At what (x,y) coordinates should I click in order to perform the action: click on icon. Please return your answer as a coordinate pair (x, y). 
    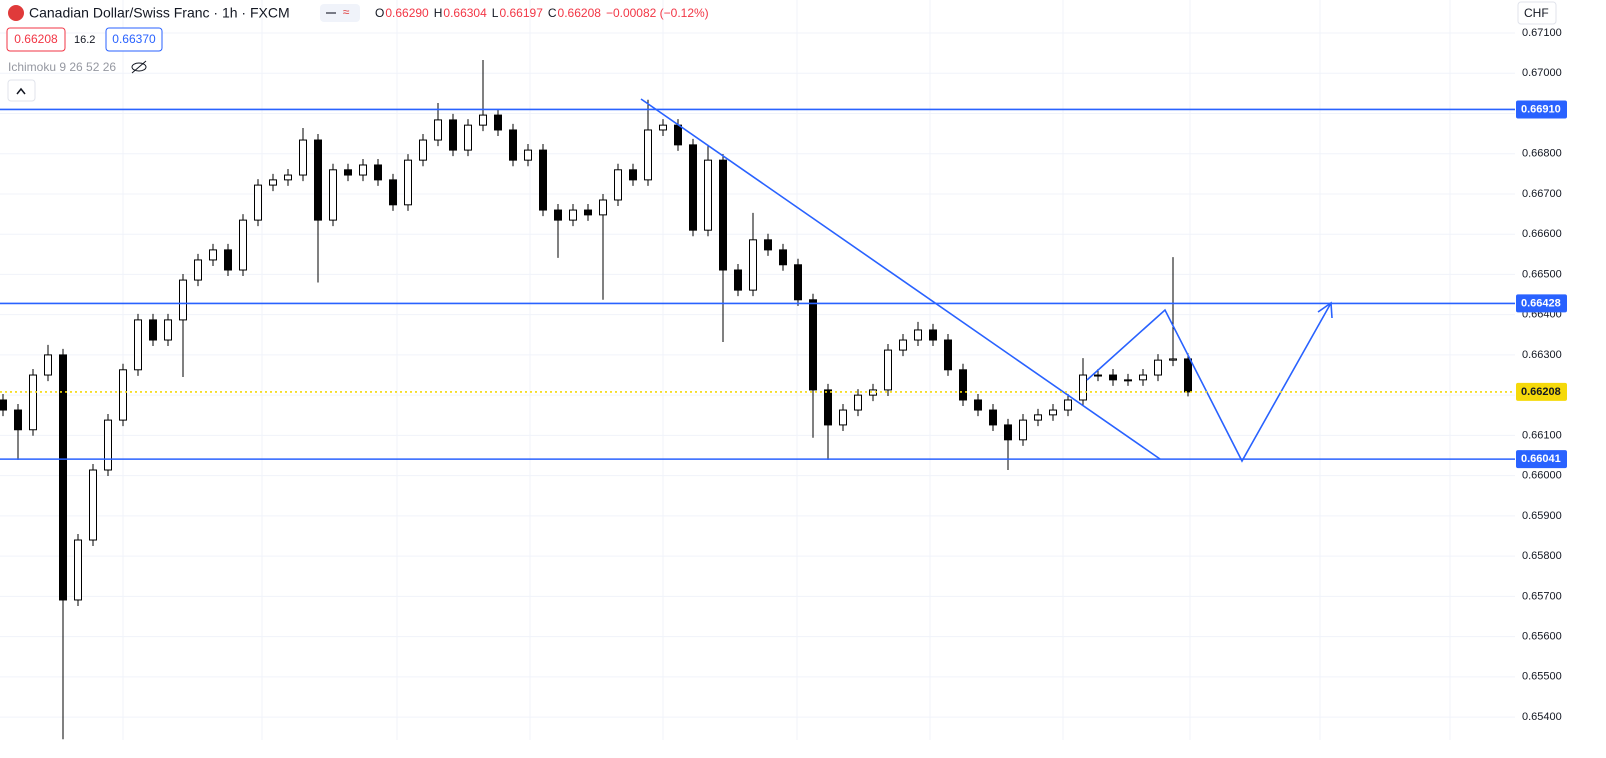
    Looking at the image, I should click on (139, 67).